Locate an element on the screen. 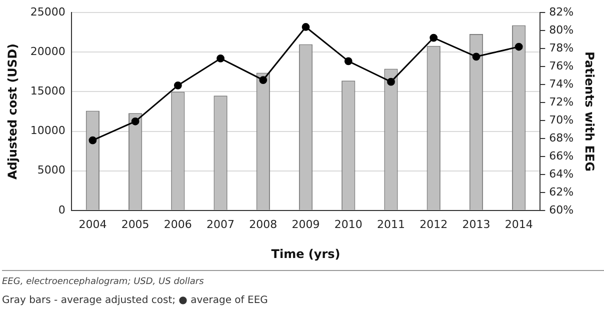 This screenshot has width=604, height=321. y-axis-title: Adjusted cost (USD) is located at coordinates (12, 111).